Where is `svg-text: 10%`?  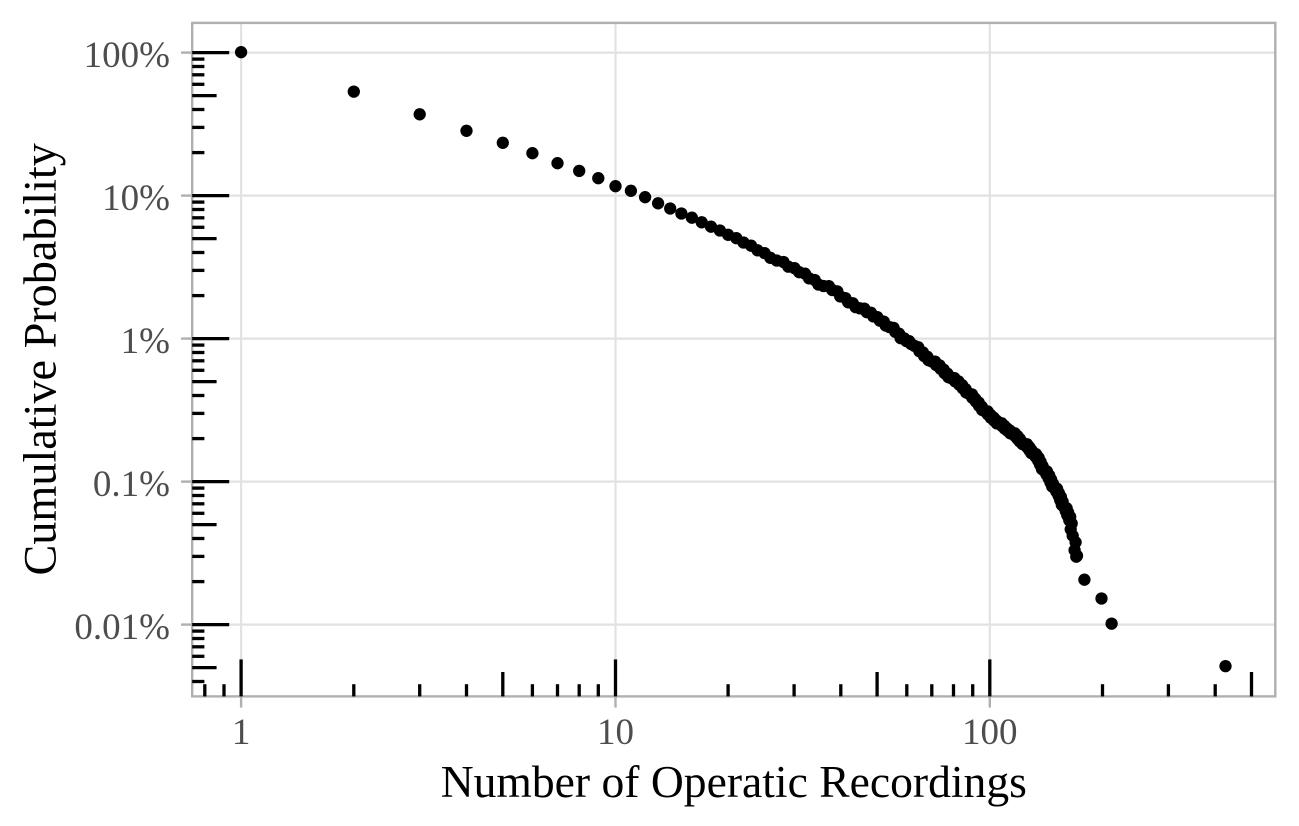 svg-text: 10% is located at coordinates (136, 198).